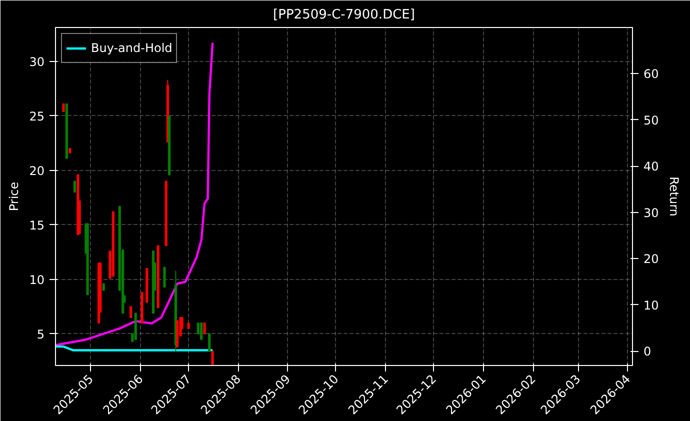  What do you see at coordinates (651, 120) in the screenshot?
I see `y2-tick-label: 50` at bounding box center [651, 120].